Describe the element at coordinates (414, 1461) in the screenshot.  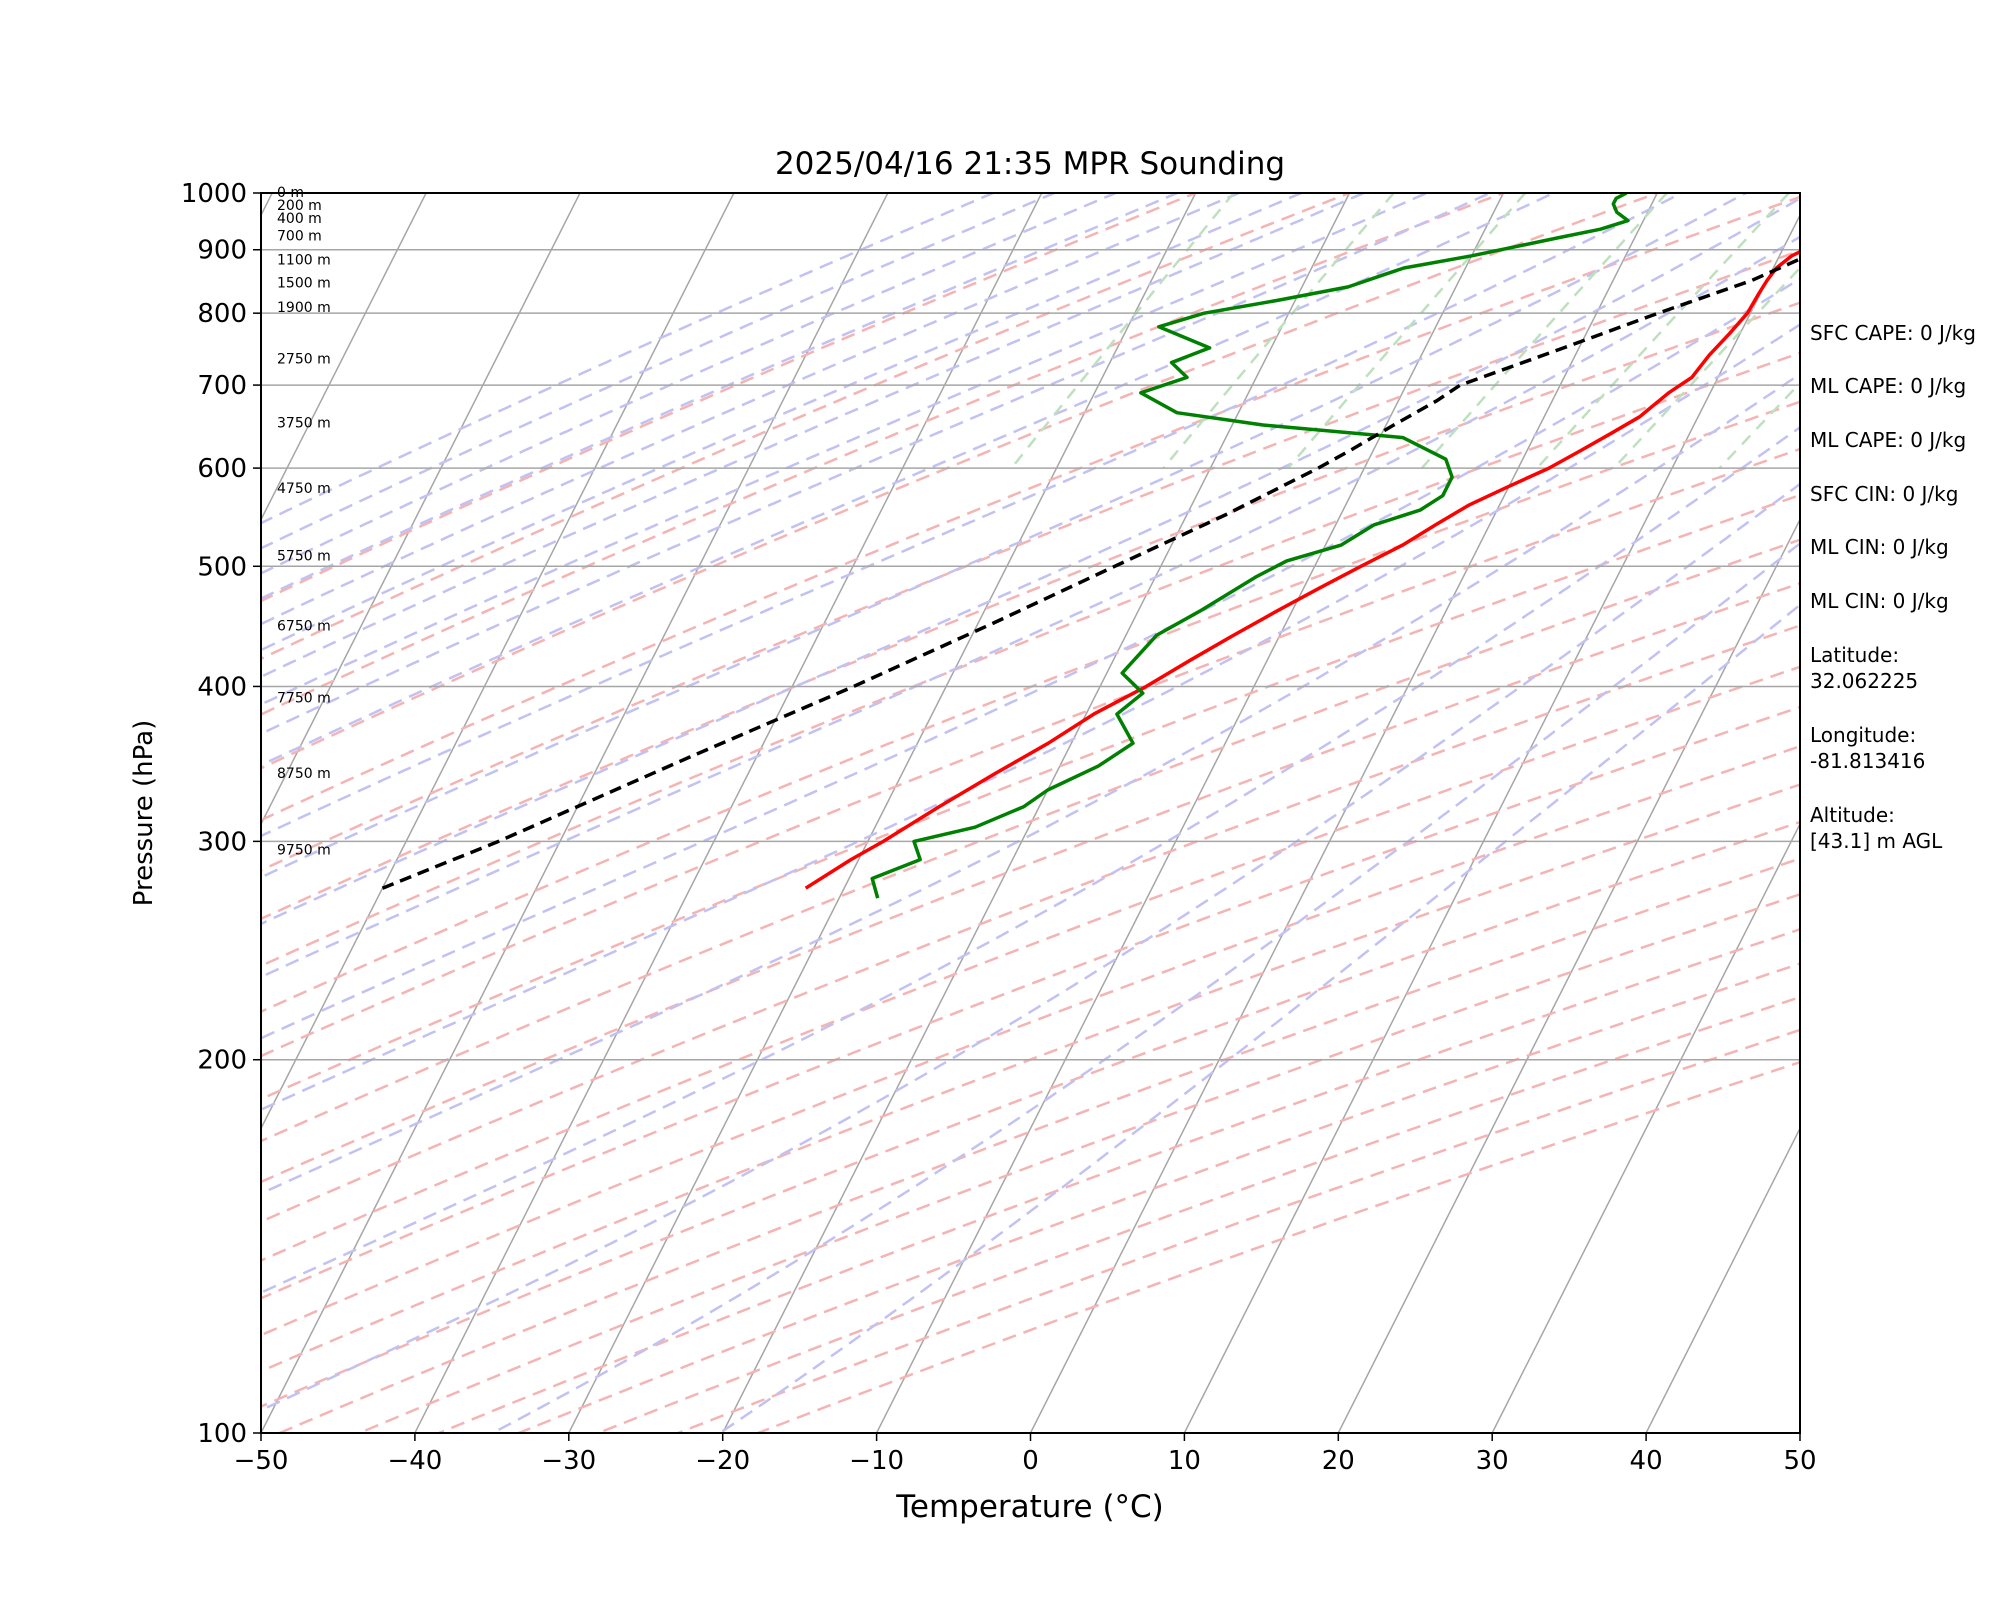
I see `x-tick-label: −40` at that location.